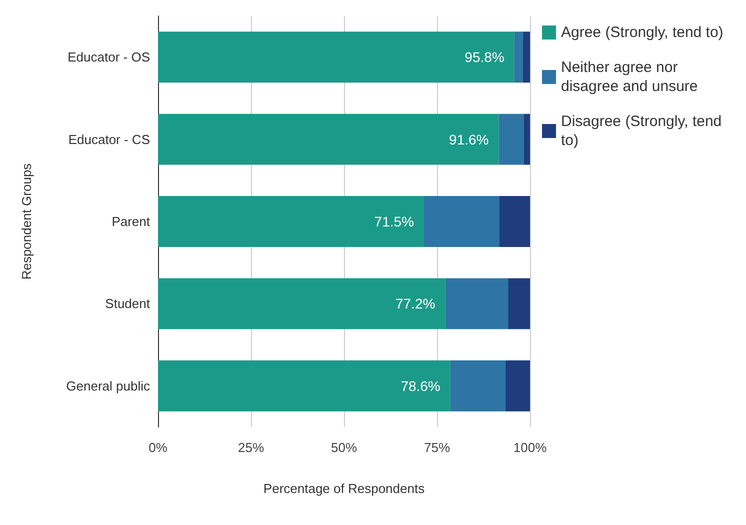 This screenshot has width=746, height=525. I want to click on y-tick-label: General public, so click(108, 386).